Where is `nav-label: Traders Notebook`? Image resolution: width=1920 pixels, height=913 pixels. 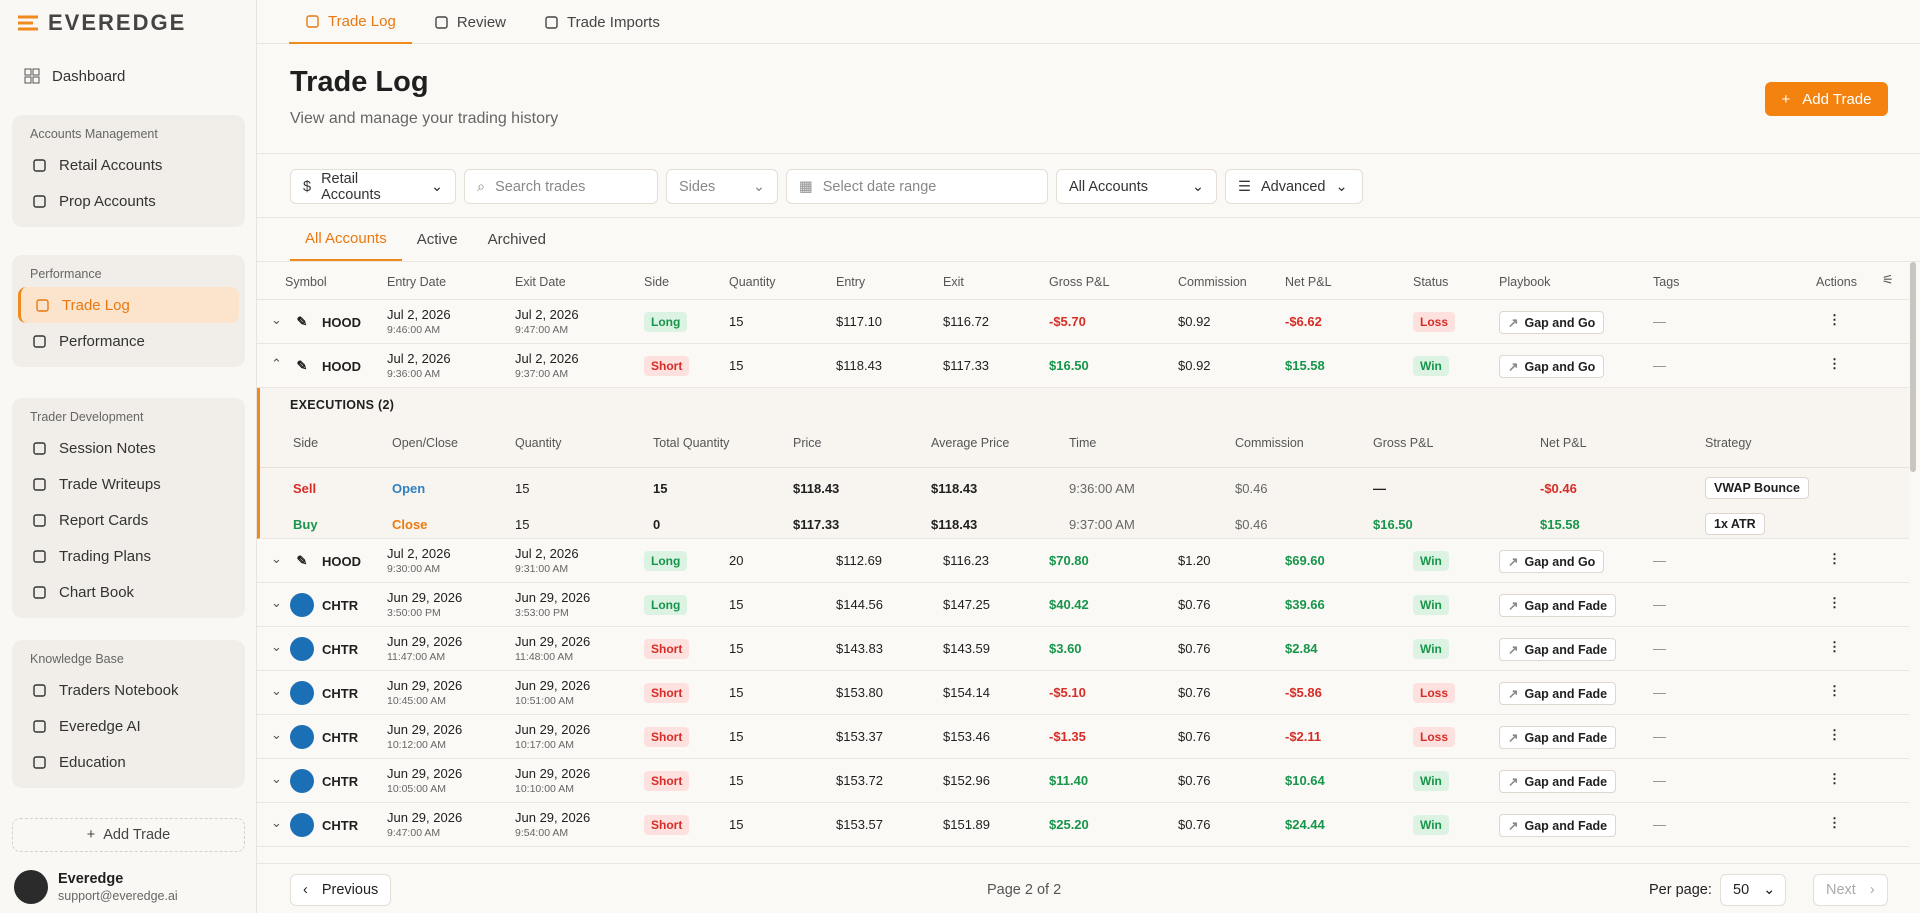
nav-label: Traders Notebook is located at coordinates (119, 690).